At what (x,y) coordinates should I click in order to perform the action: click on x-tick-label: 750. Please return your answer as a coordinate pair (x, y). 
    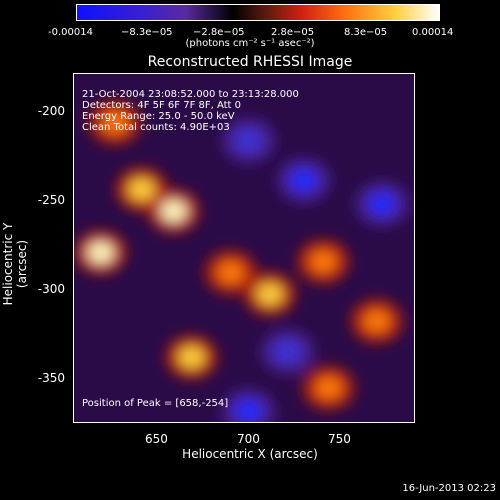
    Looking at the image, I should click on (339, 439).